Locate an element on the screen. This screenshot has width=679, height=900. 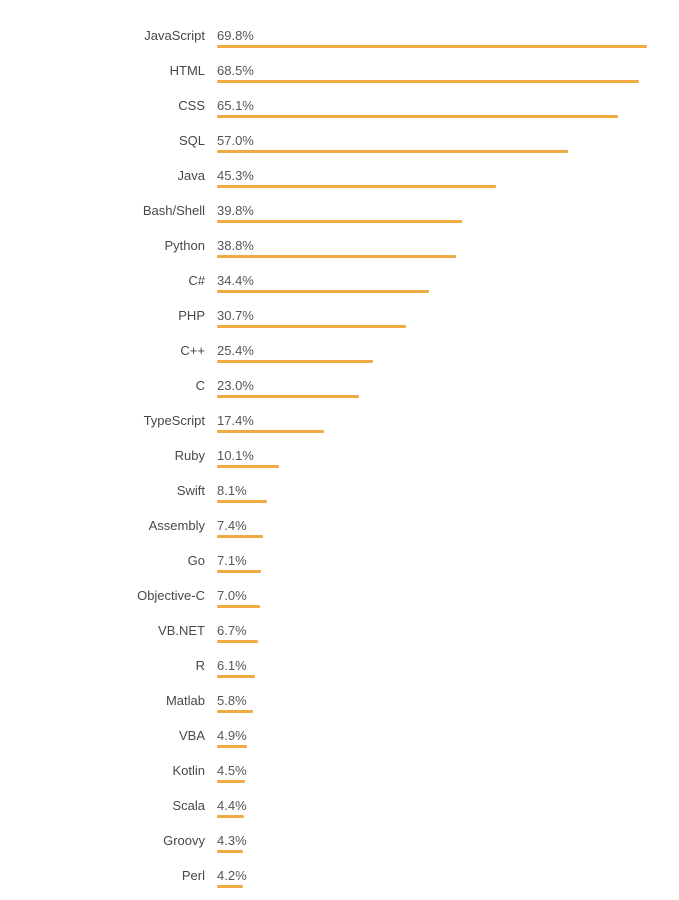
chart-row: Objective-C 7.0% is located at coordinates (339, 595).